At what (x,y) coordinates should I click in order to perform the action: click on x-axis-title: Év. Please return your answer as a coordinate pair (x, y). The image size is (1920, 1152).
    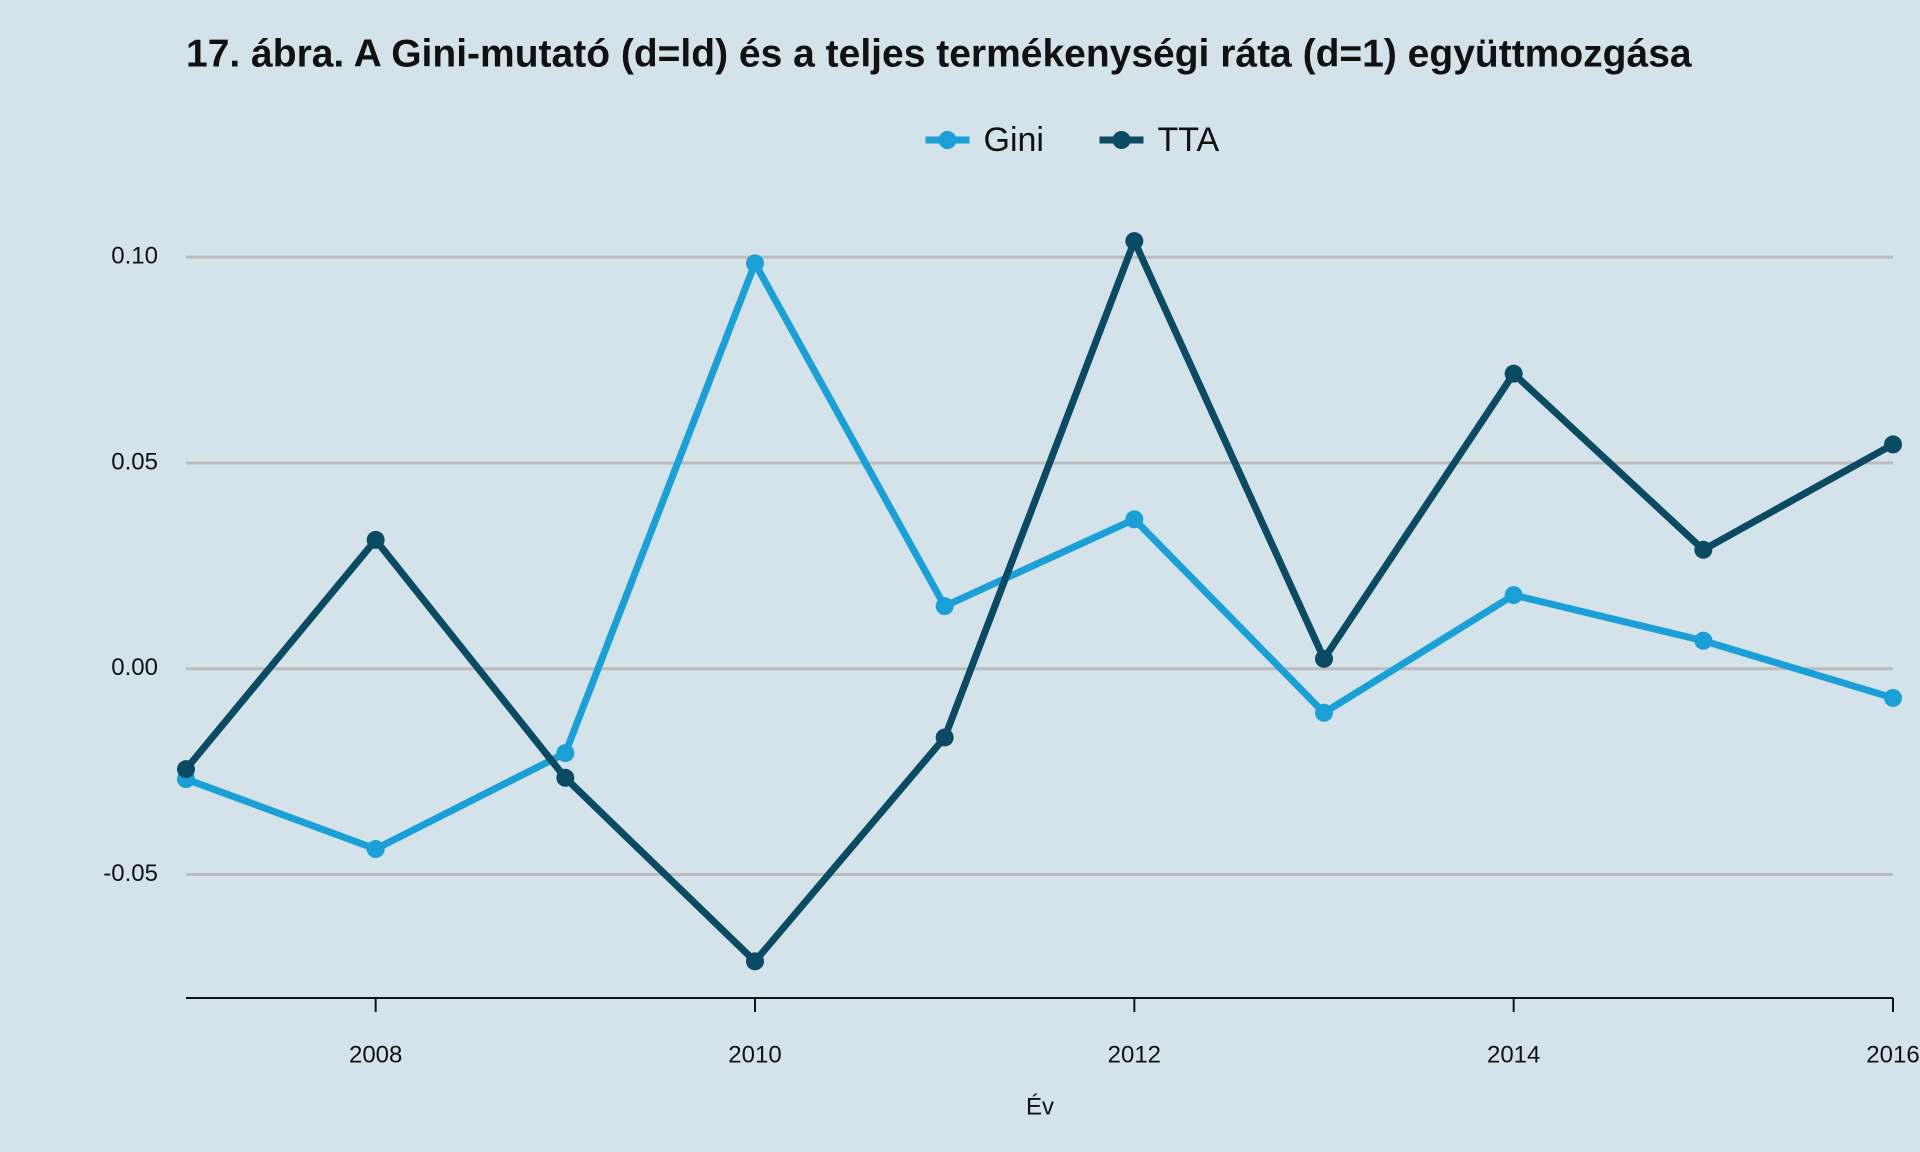
    Looking at the image, I should click on (1040, 1106).